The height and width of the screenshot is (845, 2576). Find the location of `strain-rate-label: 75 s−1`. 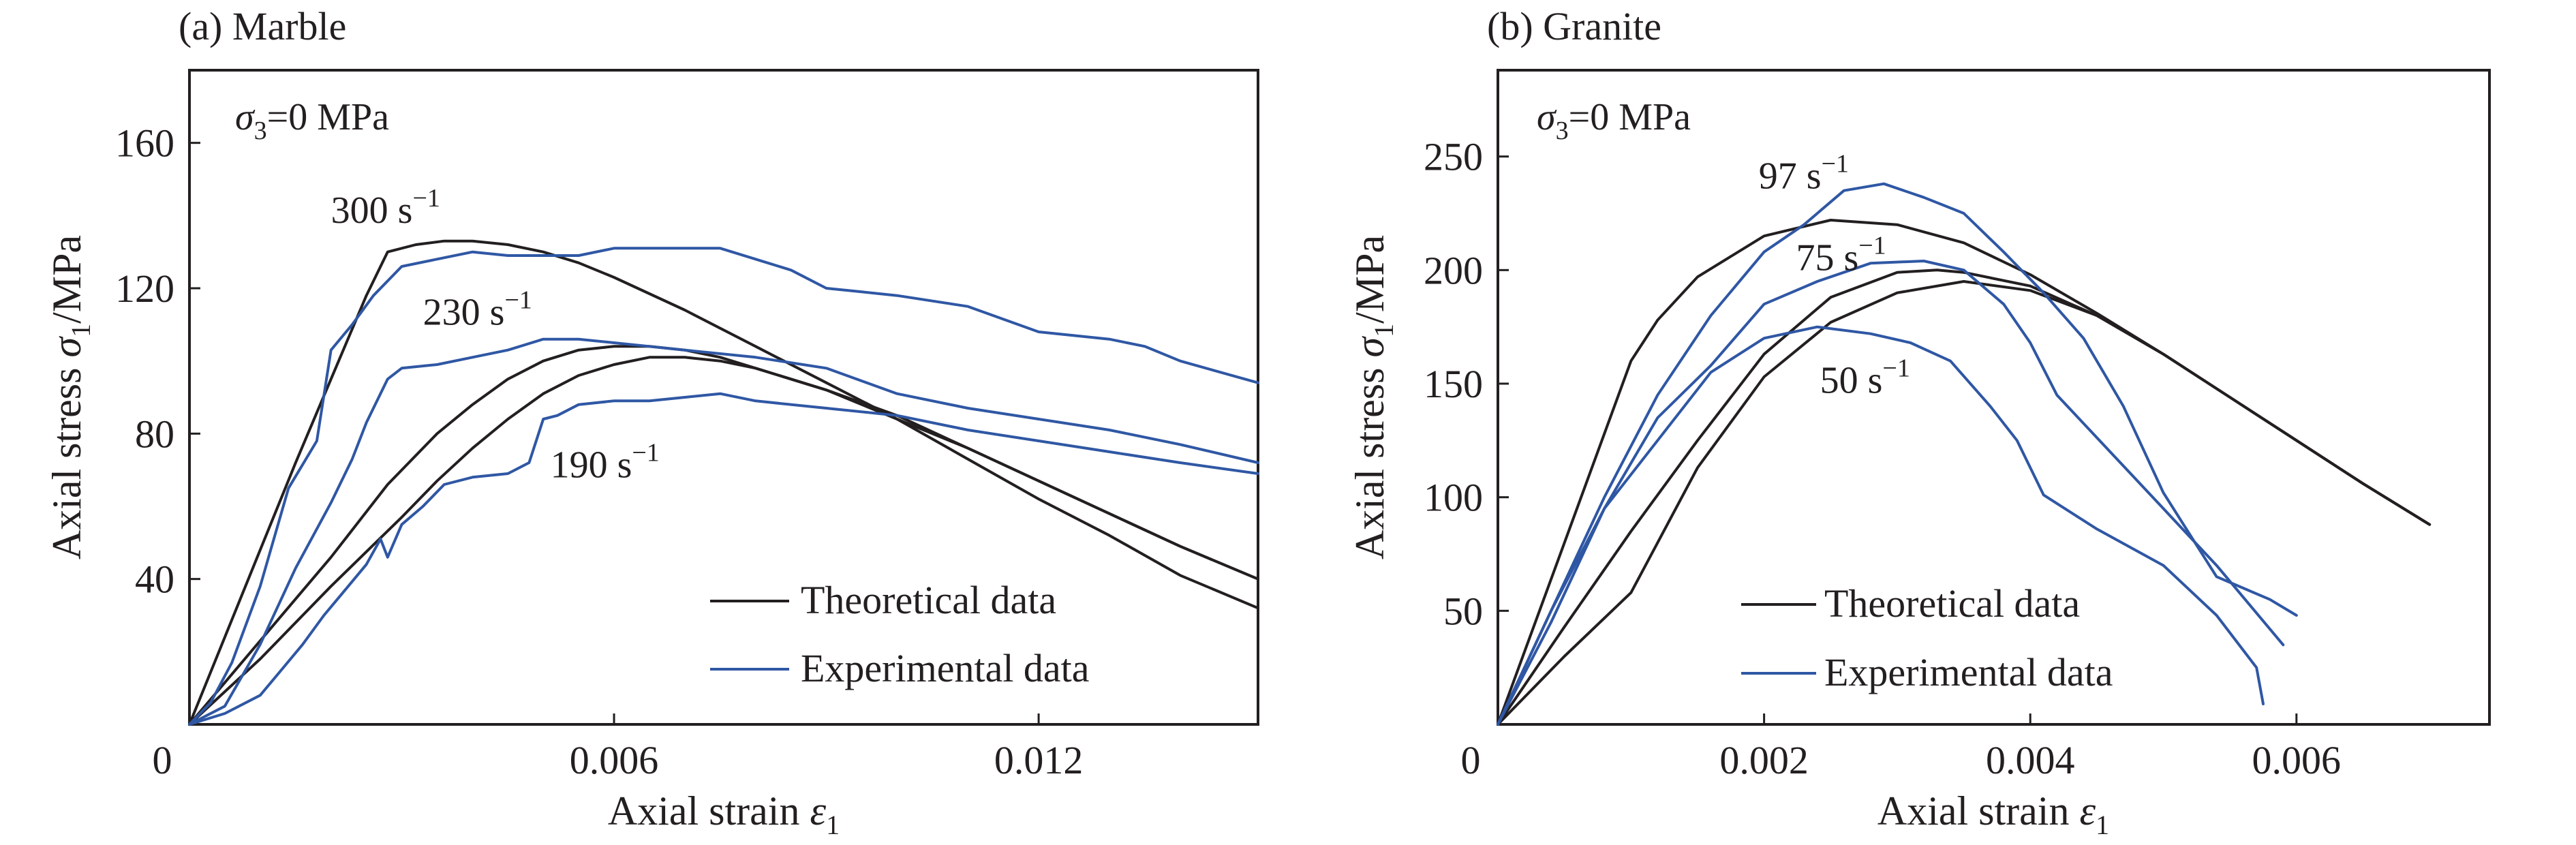

strain-rate-label: 75 s−1 is located at coordinates (1841, 255).